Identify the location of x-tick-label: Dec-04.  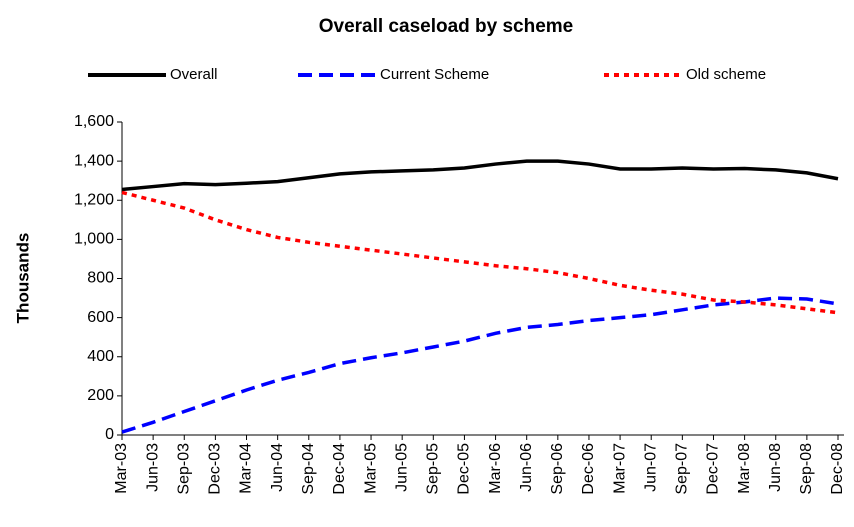
(339, 469).